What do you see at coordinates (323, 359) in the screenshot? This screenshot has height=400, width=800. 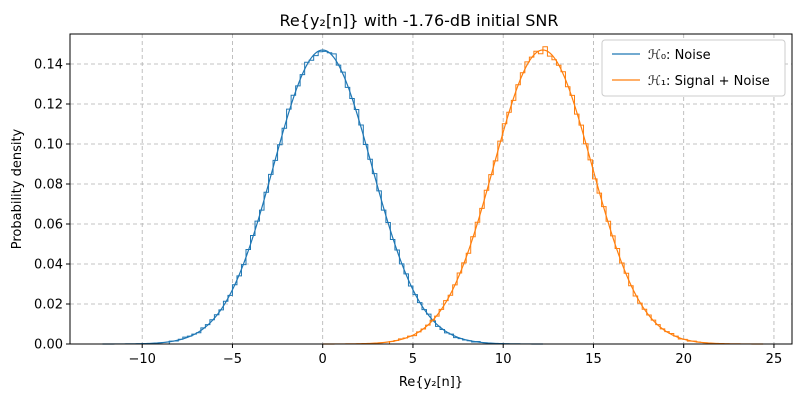 I see `x-tick-label: 0` at bounding box center [323, 359].